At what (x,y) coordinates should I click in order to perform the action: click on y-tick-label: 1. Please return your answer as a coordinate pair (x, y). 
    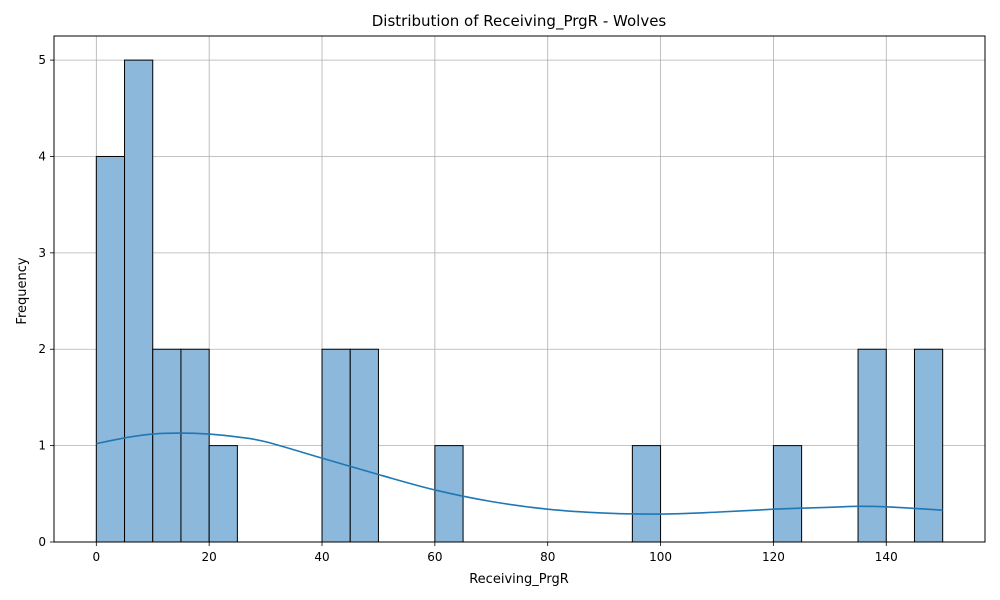
    Looking at the image, I should click on (42, 446).